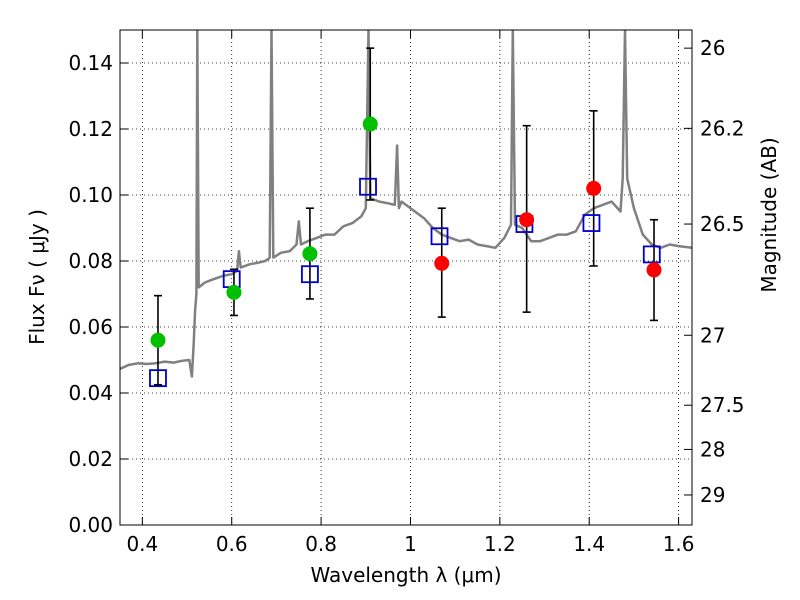 The width and height of the screenshot is (800, 600). What do you see at coordinates (37, 277) in the screenshot?
I see `y-axis-label: Flux Fν ( μJy )` at bounding box center [37, 277].